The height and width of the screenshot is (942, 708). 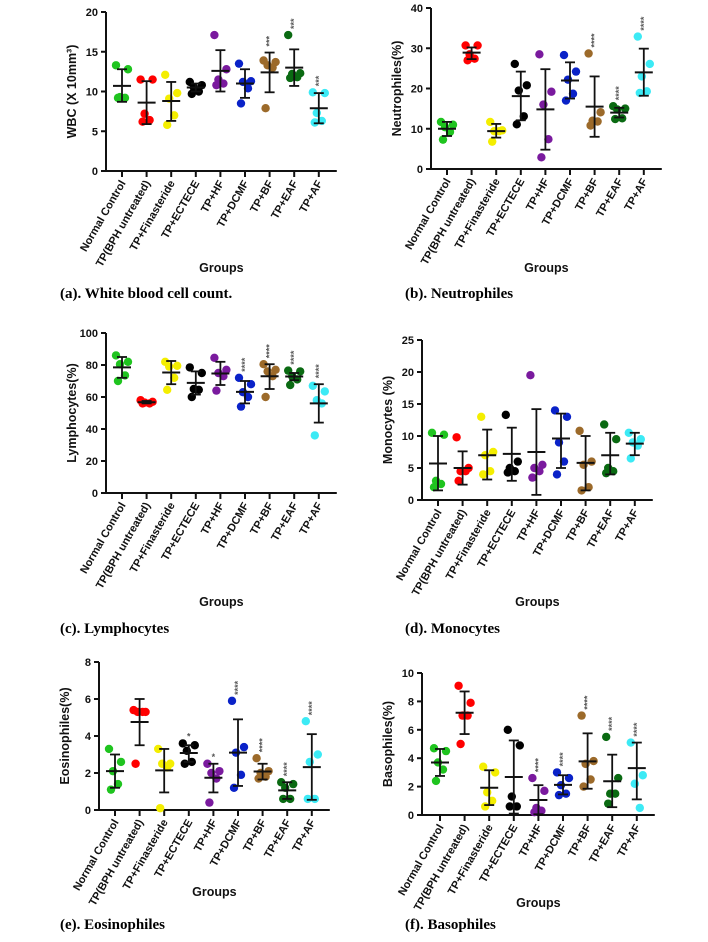 What do you see at coordinates (88, 663) in the screenshot?
I see `y-tick-label: 8` at bounding box center [88, 663].